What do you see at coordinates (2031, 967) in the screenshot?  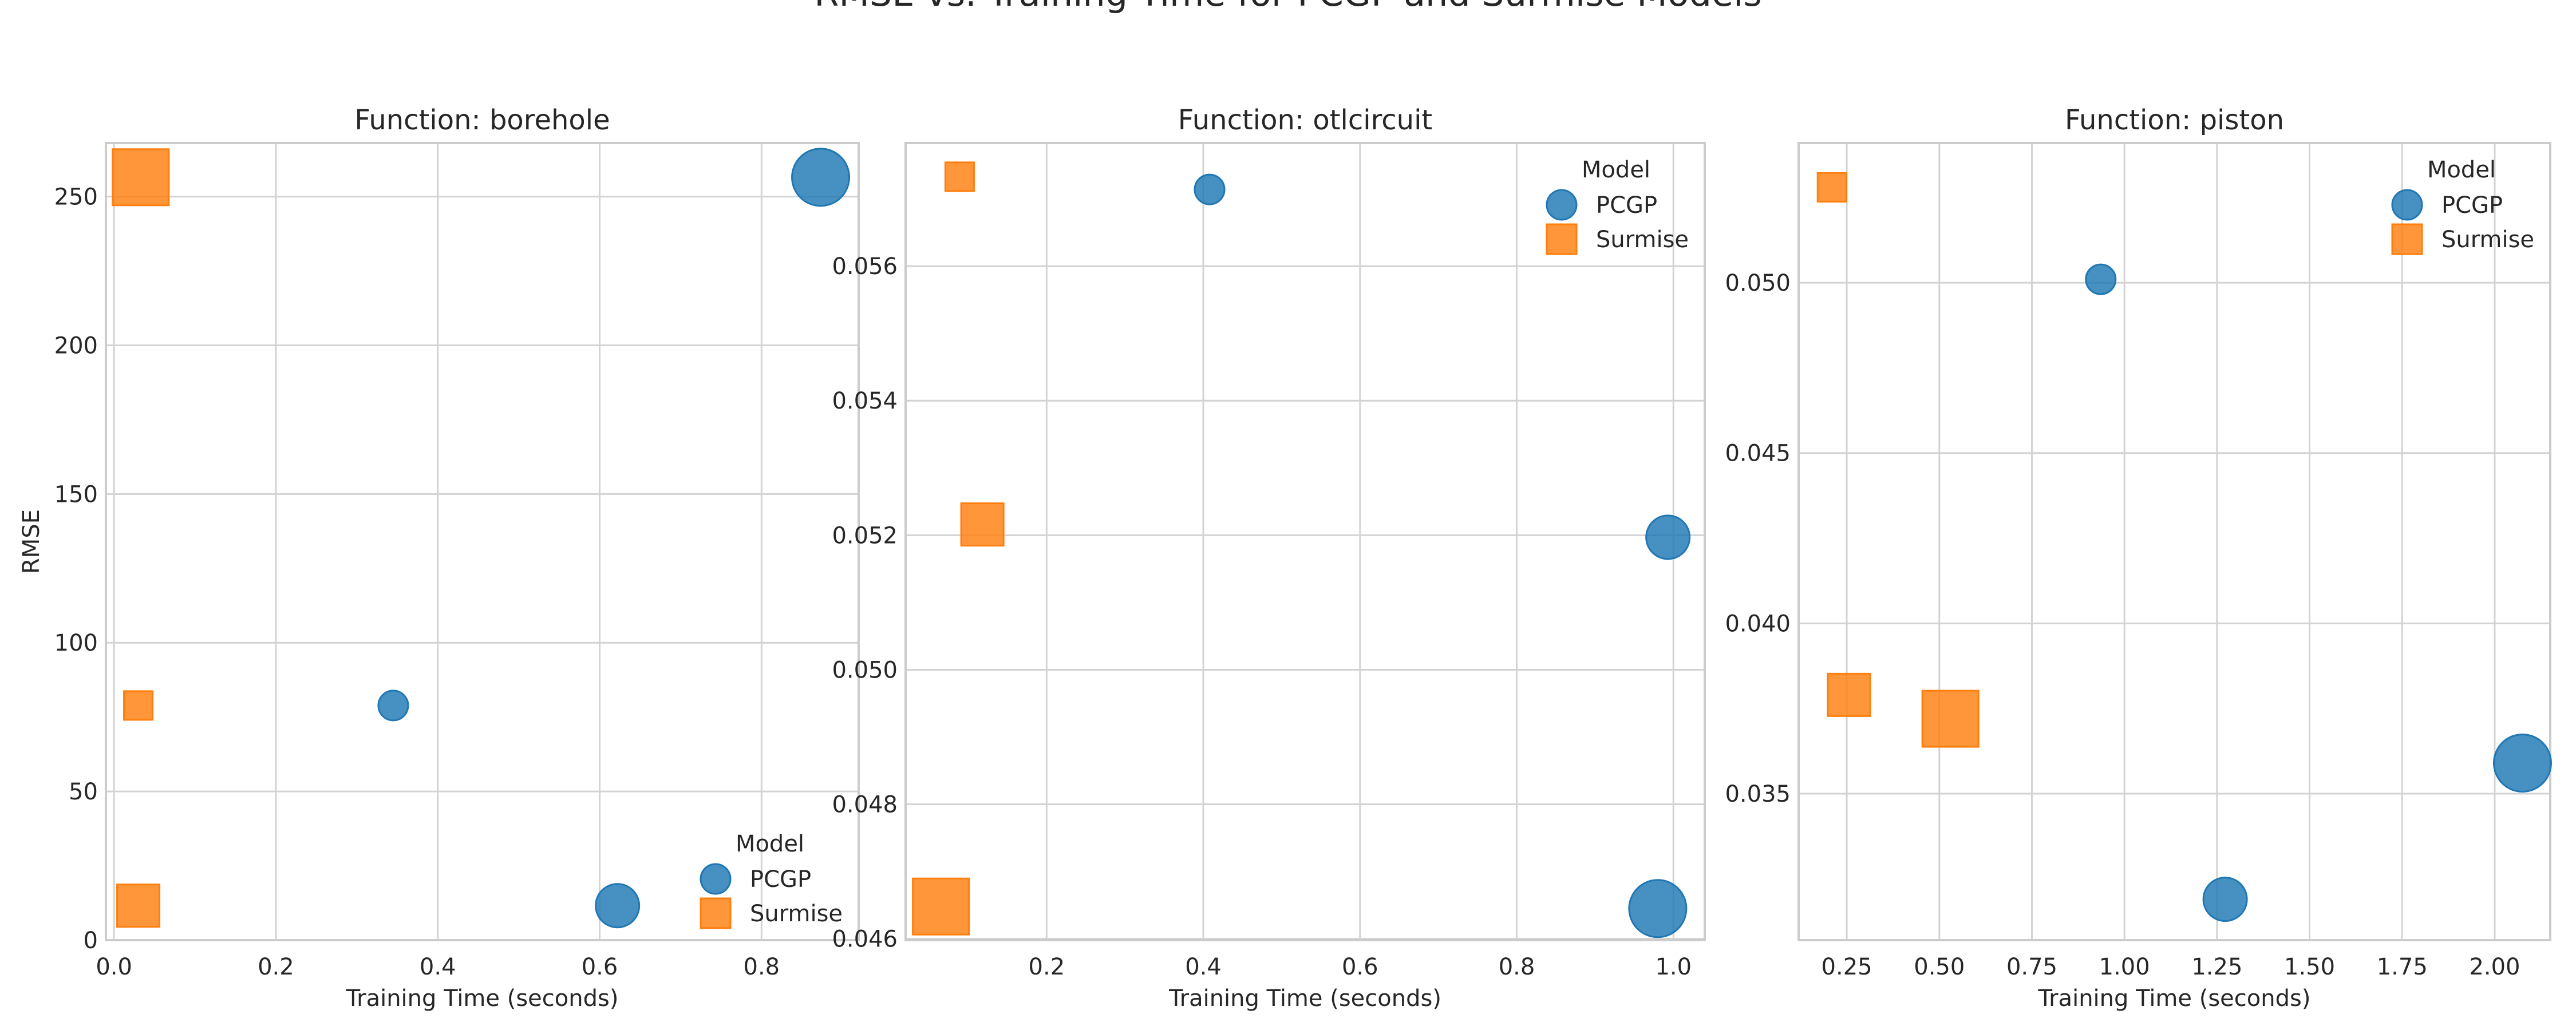 I see `x-tick-label: 0.75` at bounding box center [2031, 967].